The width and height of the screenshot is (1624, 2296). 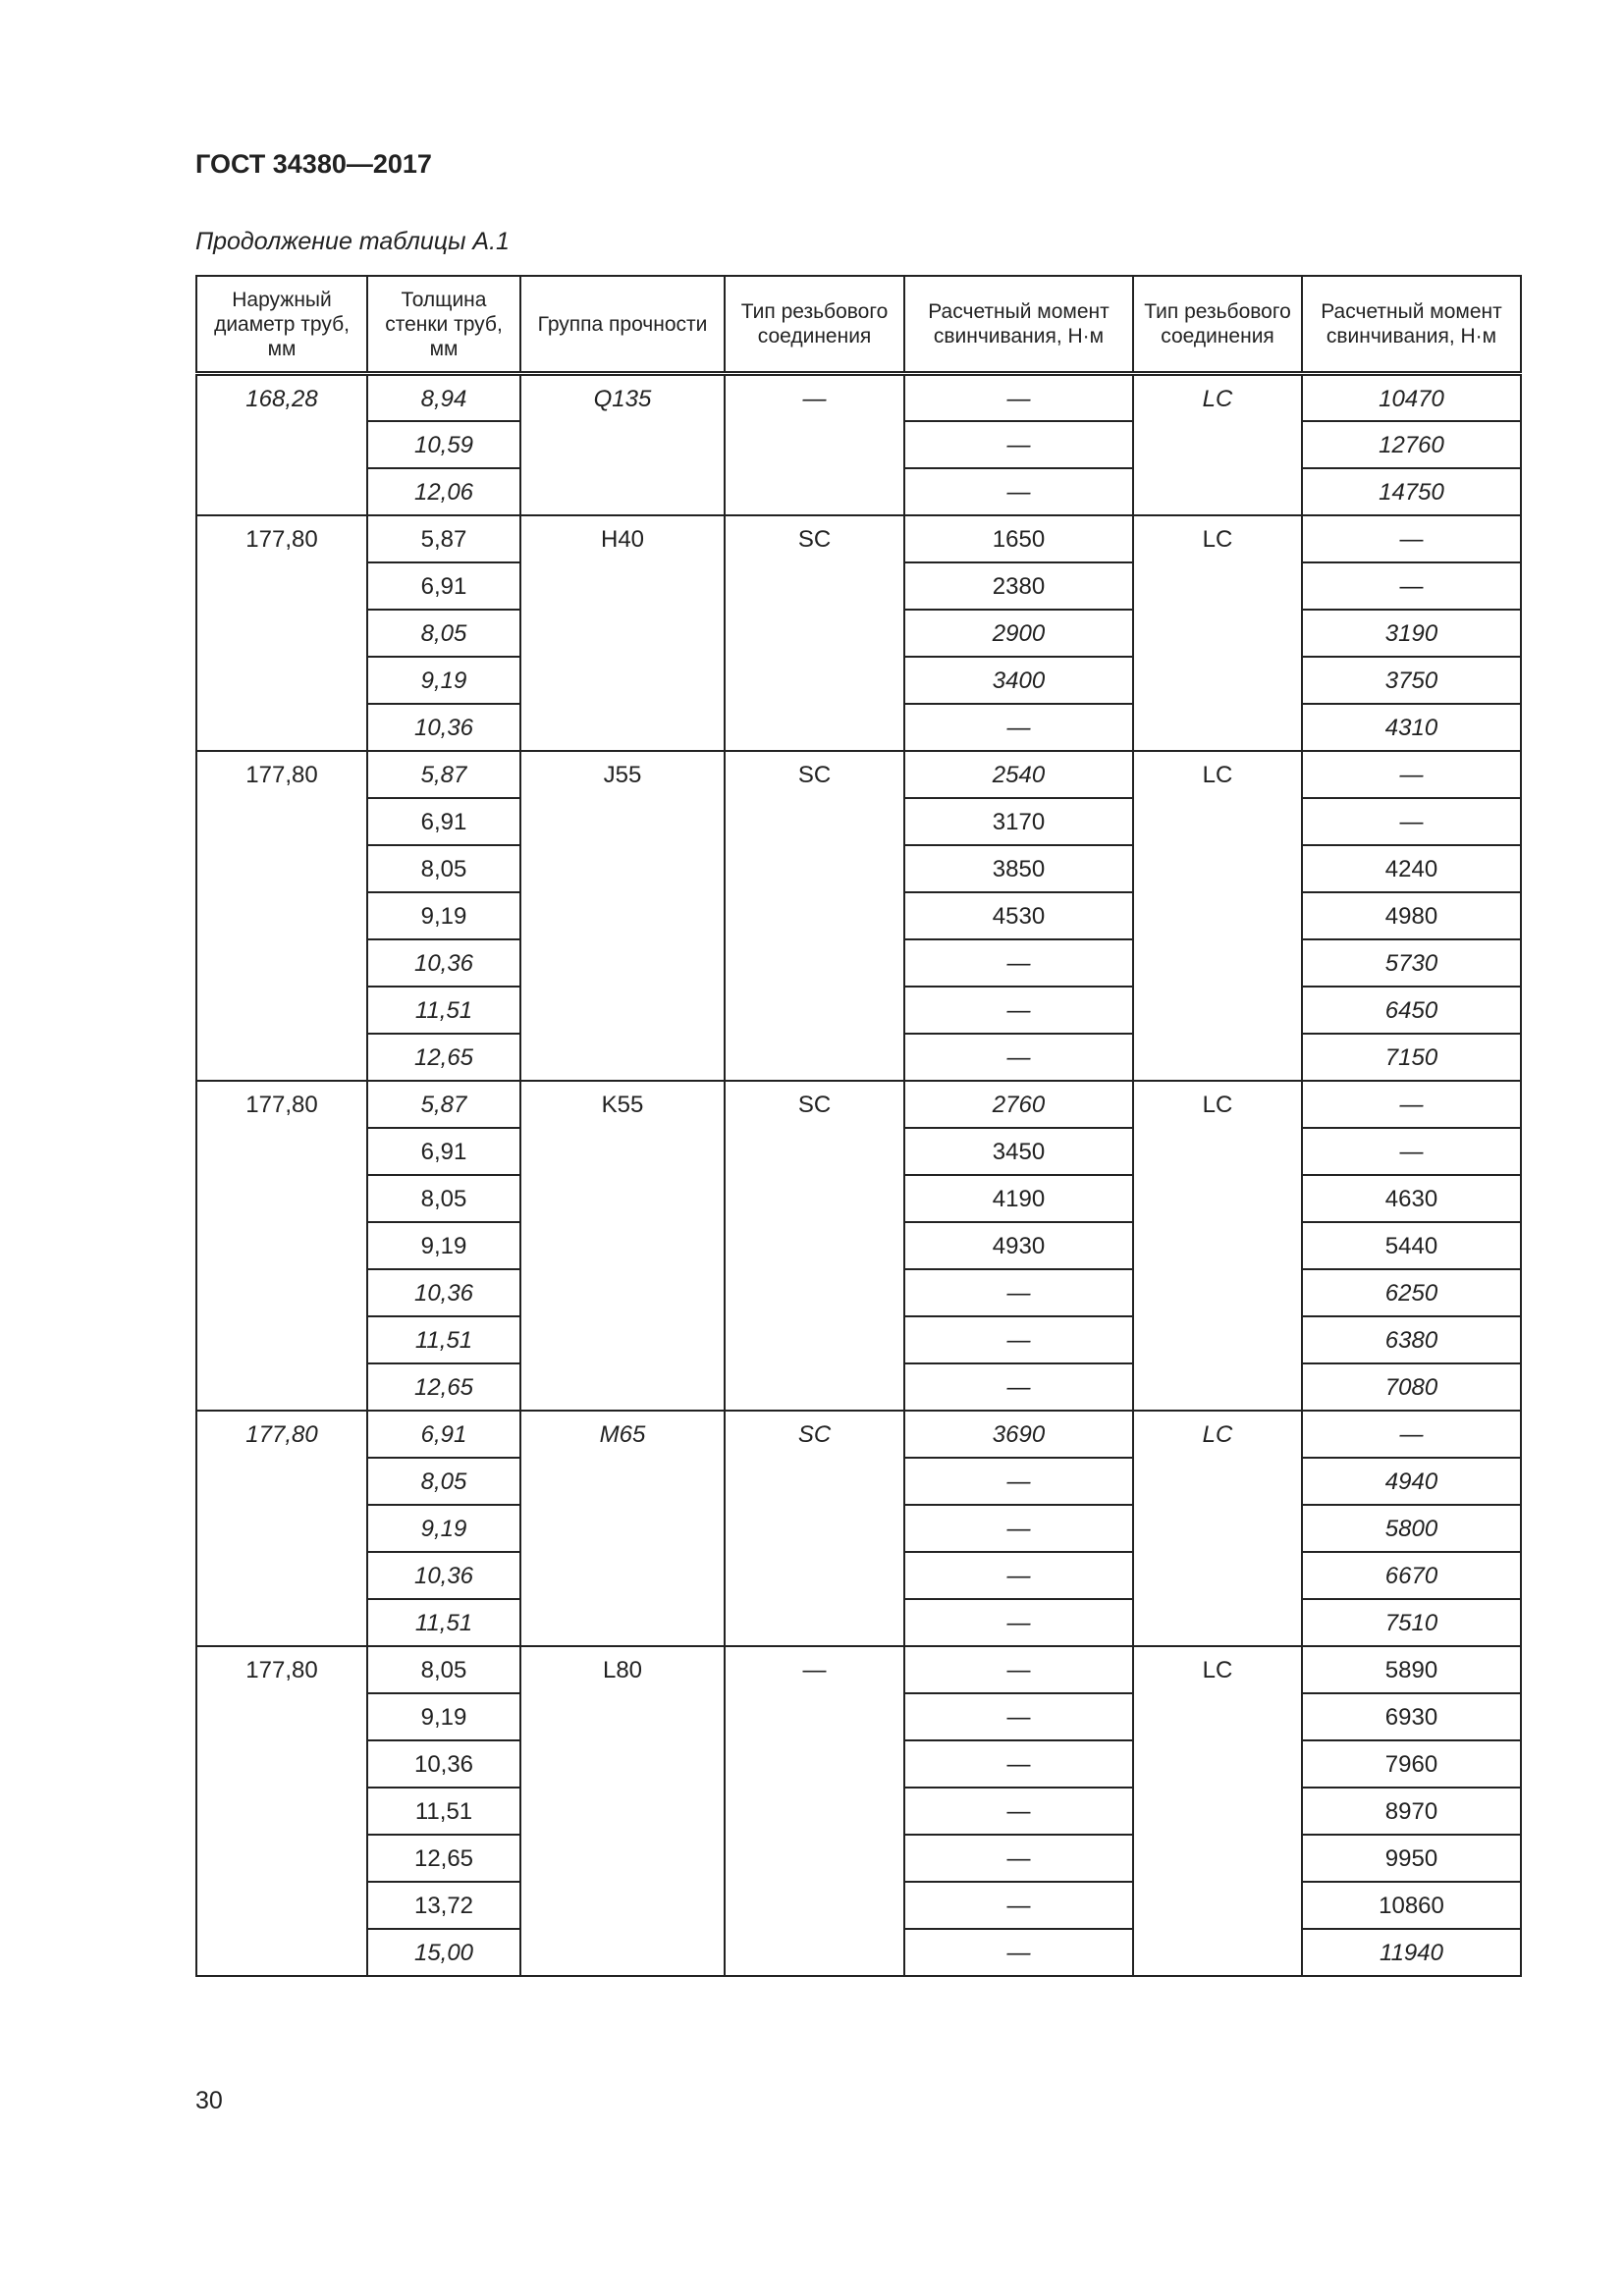 What do you see at coordinates (1018, 1245) in the screenshot?
I see `torque-1-cell: 4930` at bounding box center [1018, 1245].